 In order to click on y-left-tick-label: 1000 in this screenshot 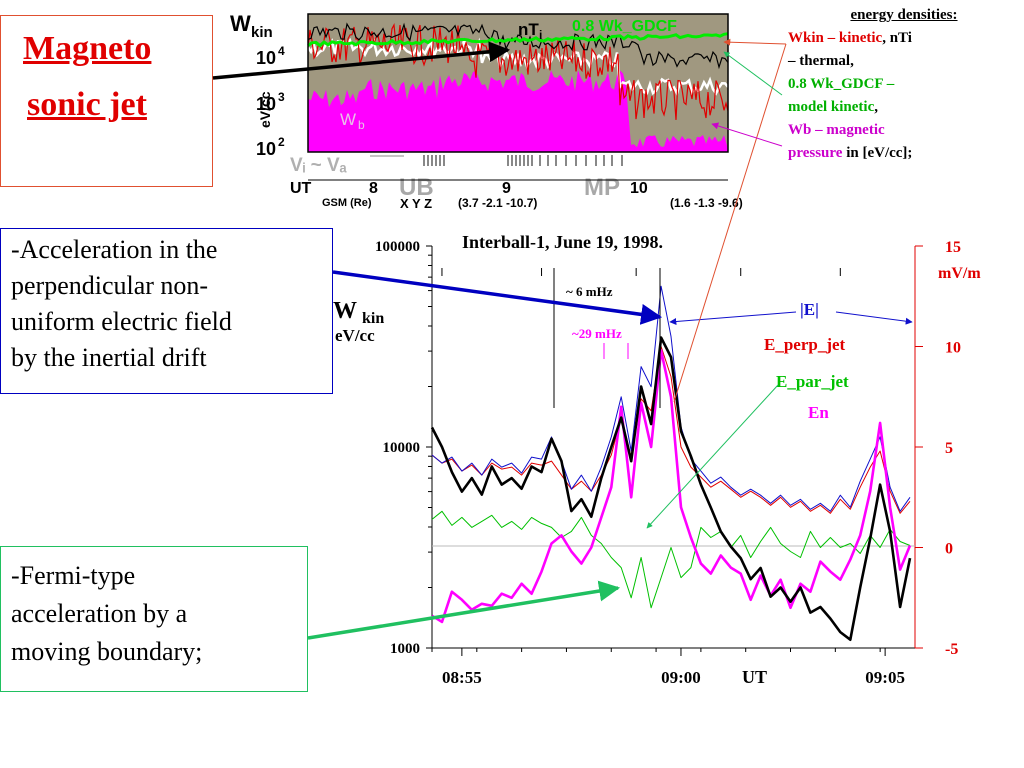, I will do `click(405, 649)`.